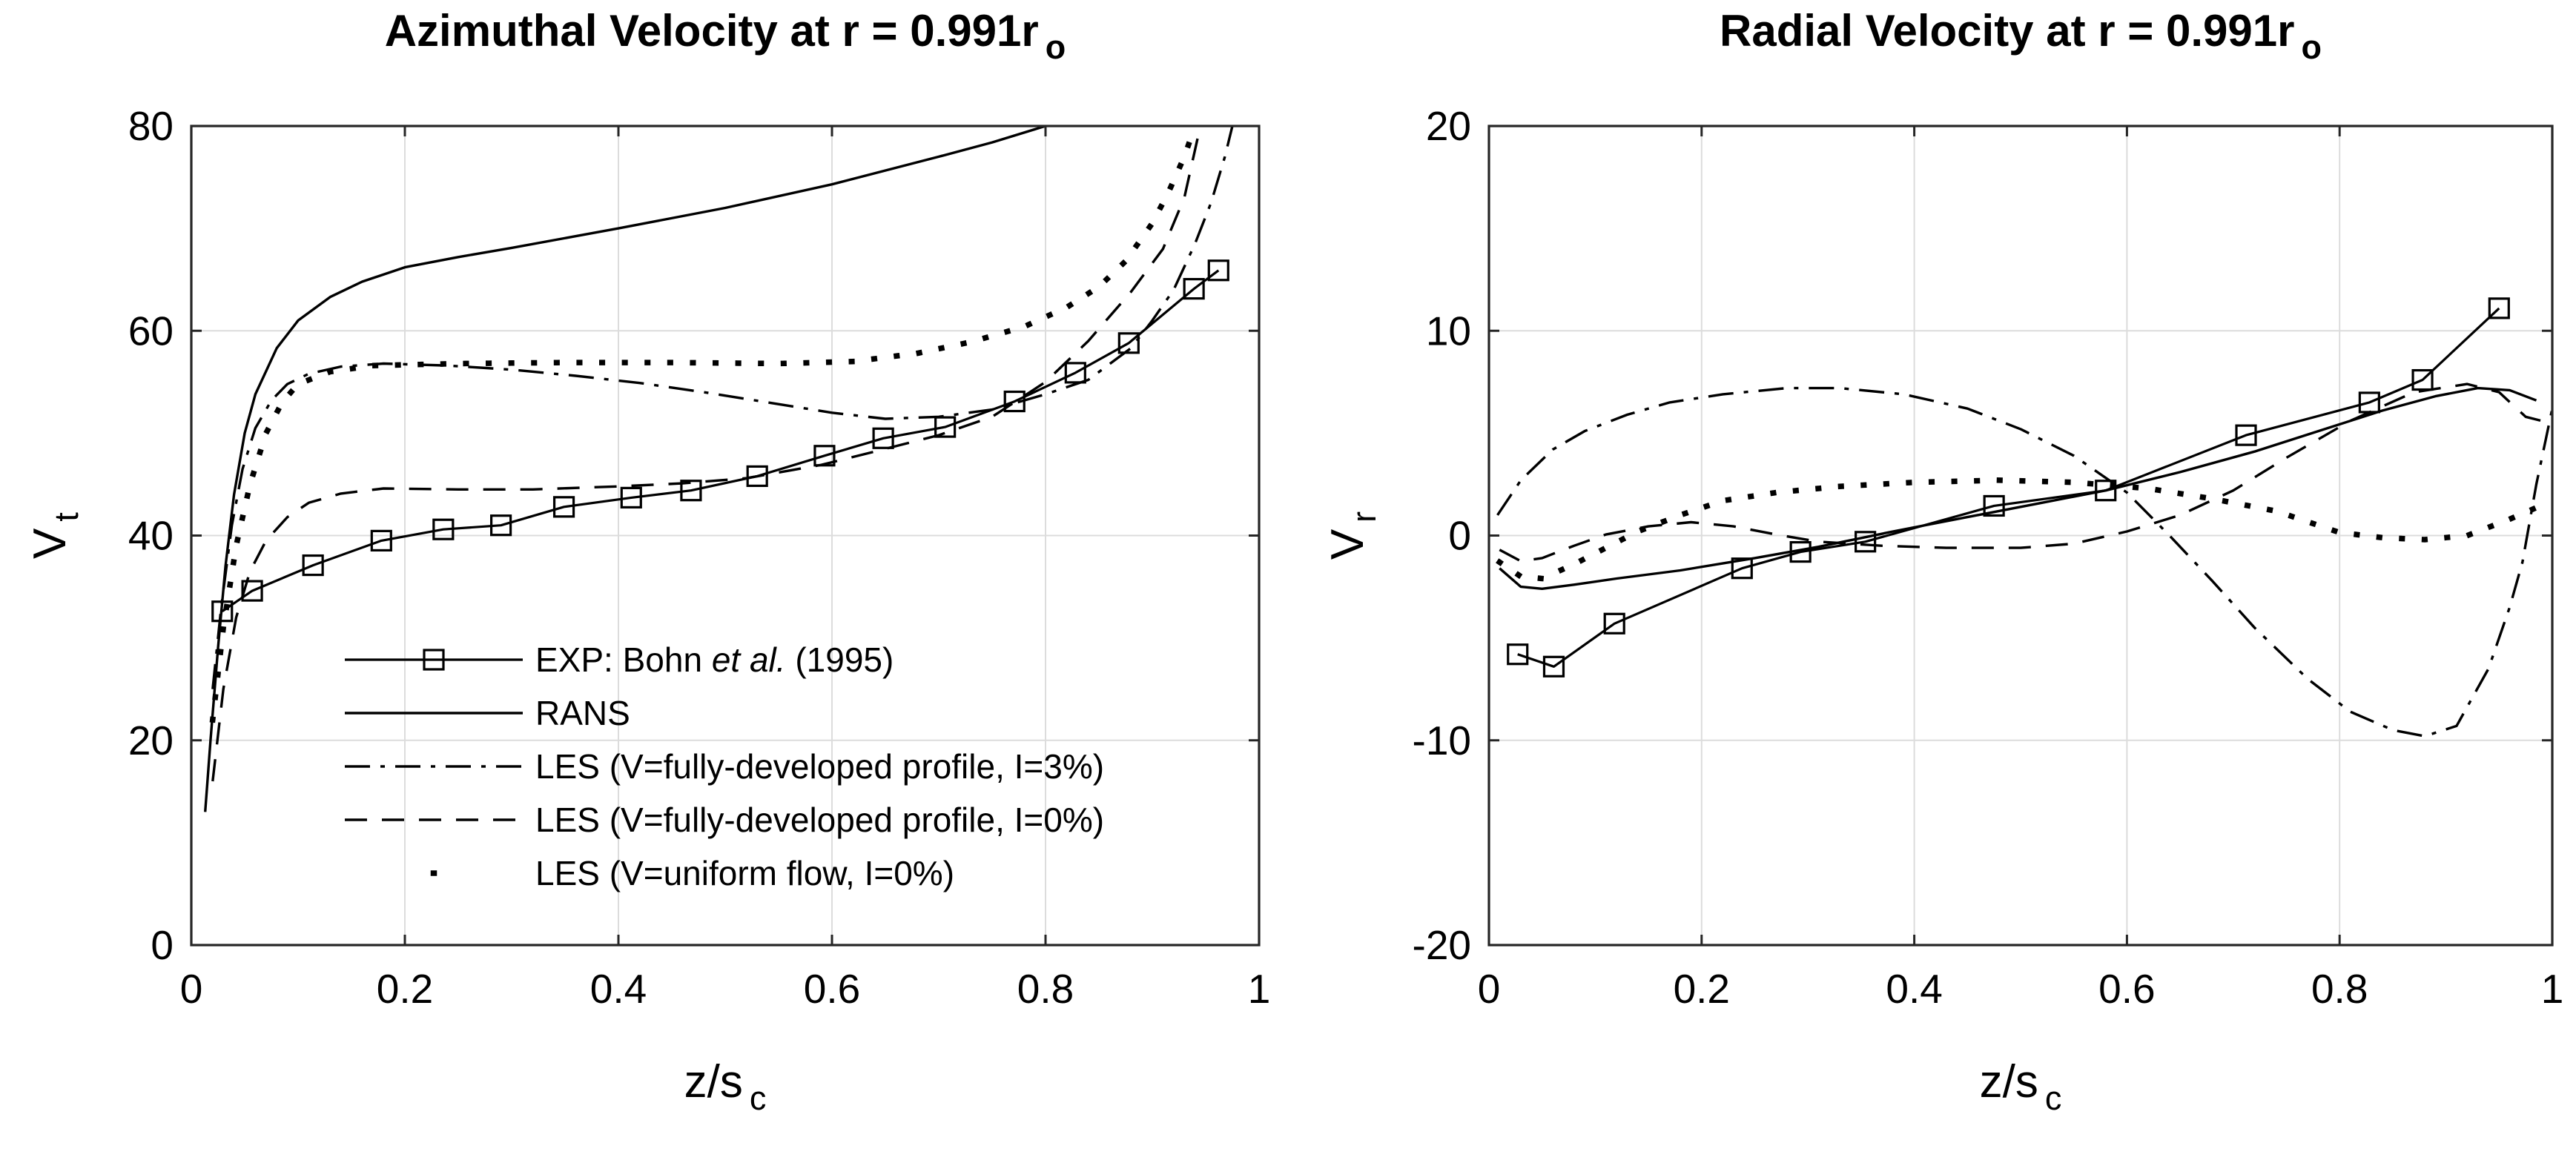 The image size is (2576, 1163). What do you see at coordinates (744, 873) in the screenshot?
I see `legend-label: LES (V=uniform flow, I=0%)` at bounding box center [744, 873].